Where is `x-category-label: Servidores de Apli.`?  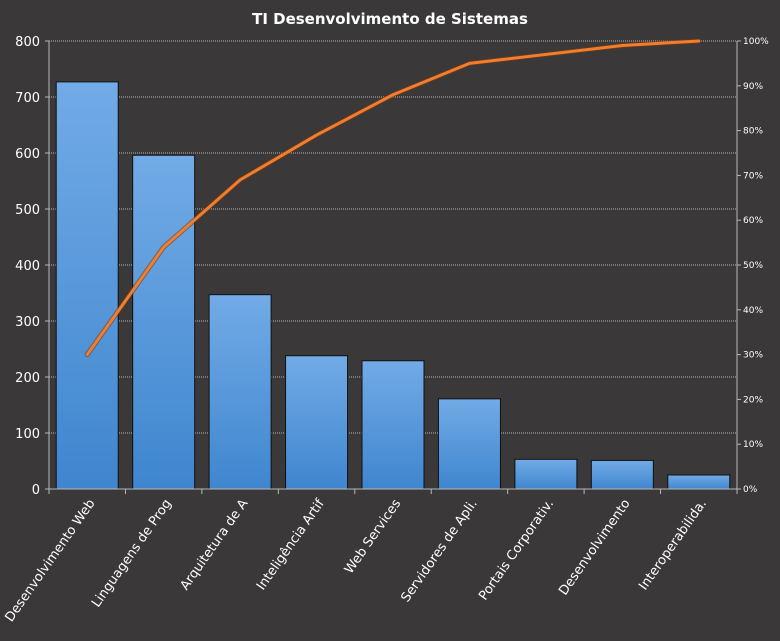
x-category-label: Servidores de Apli. is located at coordinates (439, 551).